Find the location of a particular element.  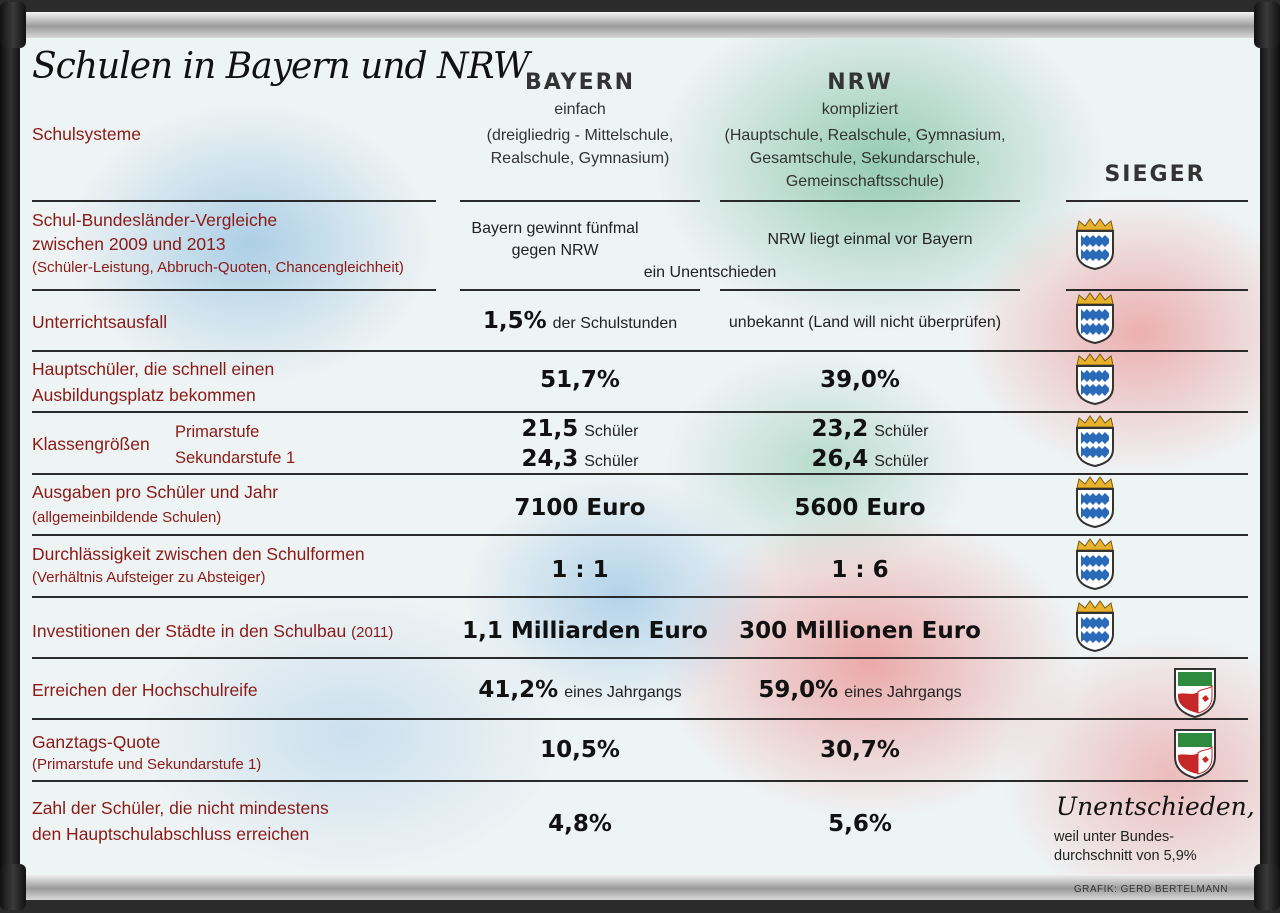

row-note-ganztag: (Primarstufe und Sekundarstufe 1) is located at coordinates (147, 764).